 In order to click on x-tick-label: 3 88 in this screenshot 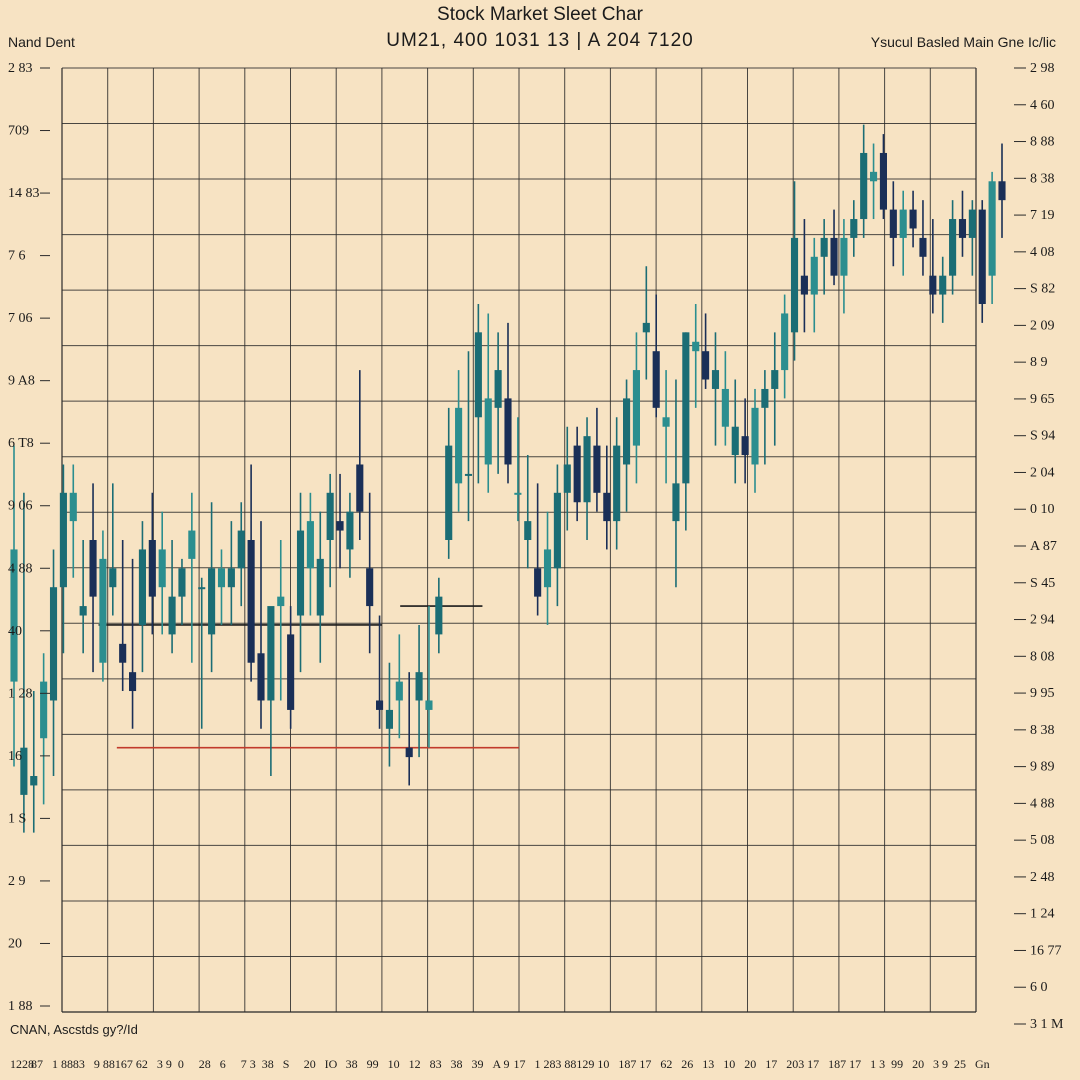, I will do `click(565, 1064)`.